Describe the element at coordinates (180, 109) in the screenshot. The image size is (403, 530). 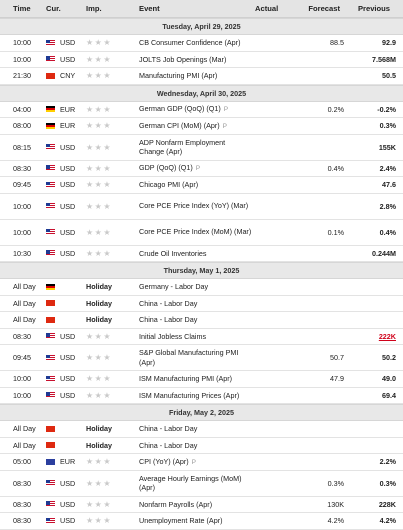
I see `event-label: German GDP (QoQ) (Q1)` at that location.